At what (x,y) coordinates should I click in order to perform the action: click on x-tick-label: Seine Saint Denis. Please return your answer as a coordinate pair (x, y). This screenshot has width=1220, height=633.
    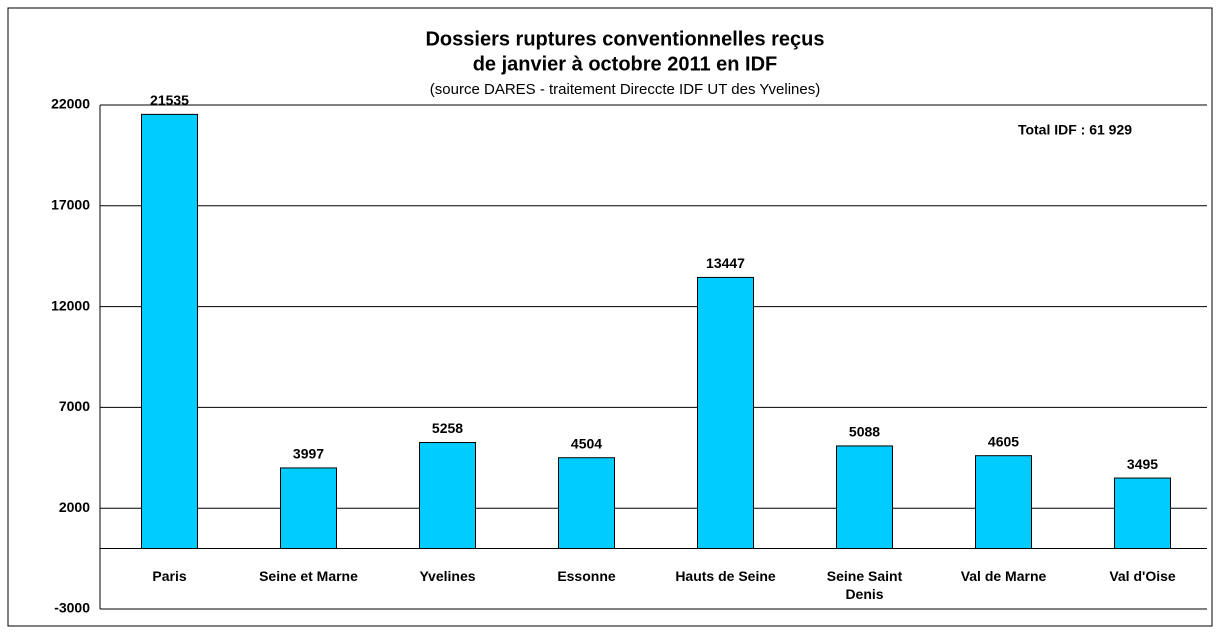
    Looking at the image, I should click on (864, 584).